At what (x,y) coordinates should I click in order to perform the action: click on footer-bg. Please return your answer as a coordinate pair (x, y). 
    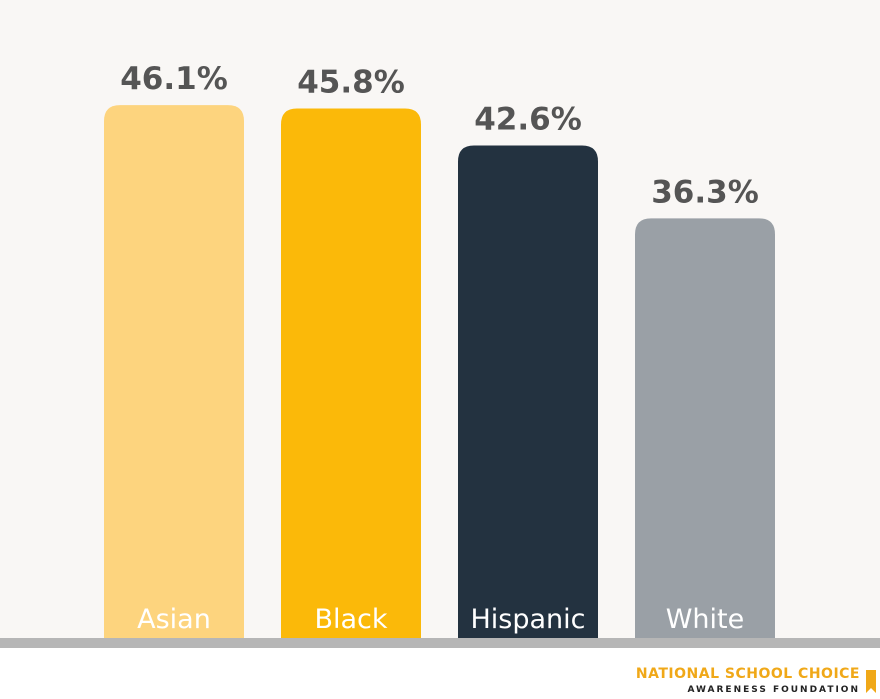
    Looking at the image, I should click on (440, 673).